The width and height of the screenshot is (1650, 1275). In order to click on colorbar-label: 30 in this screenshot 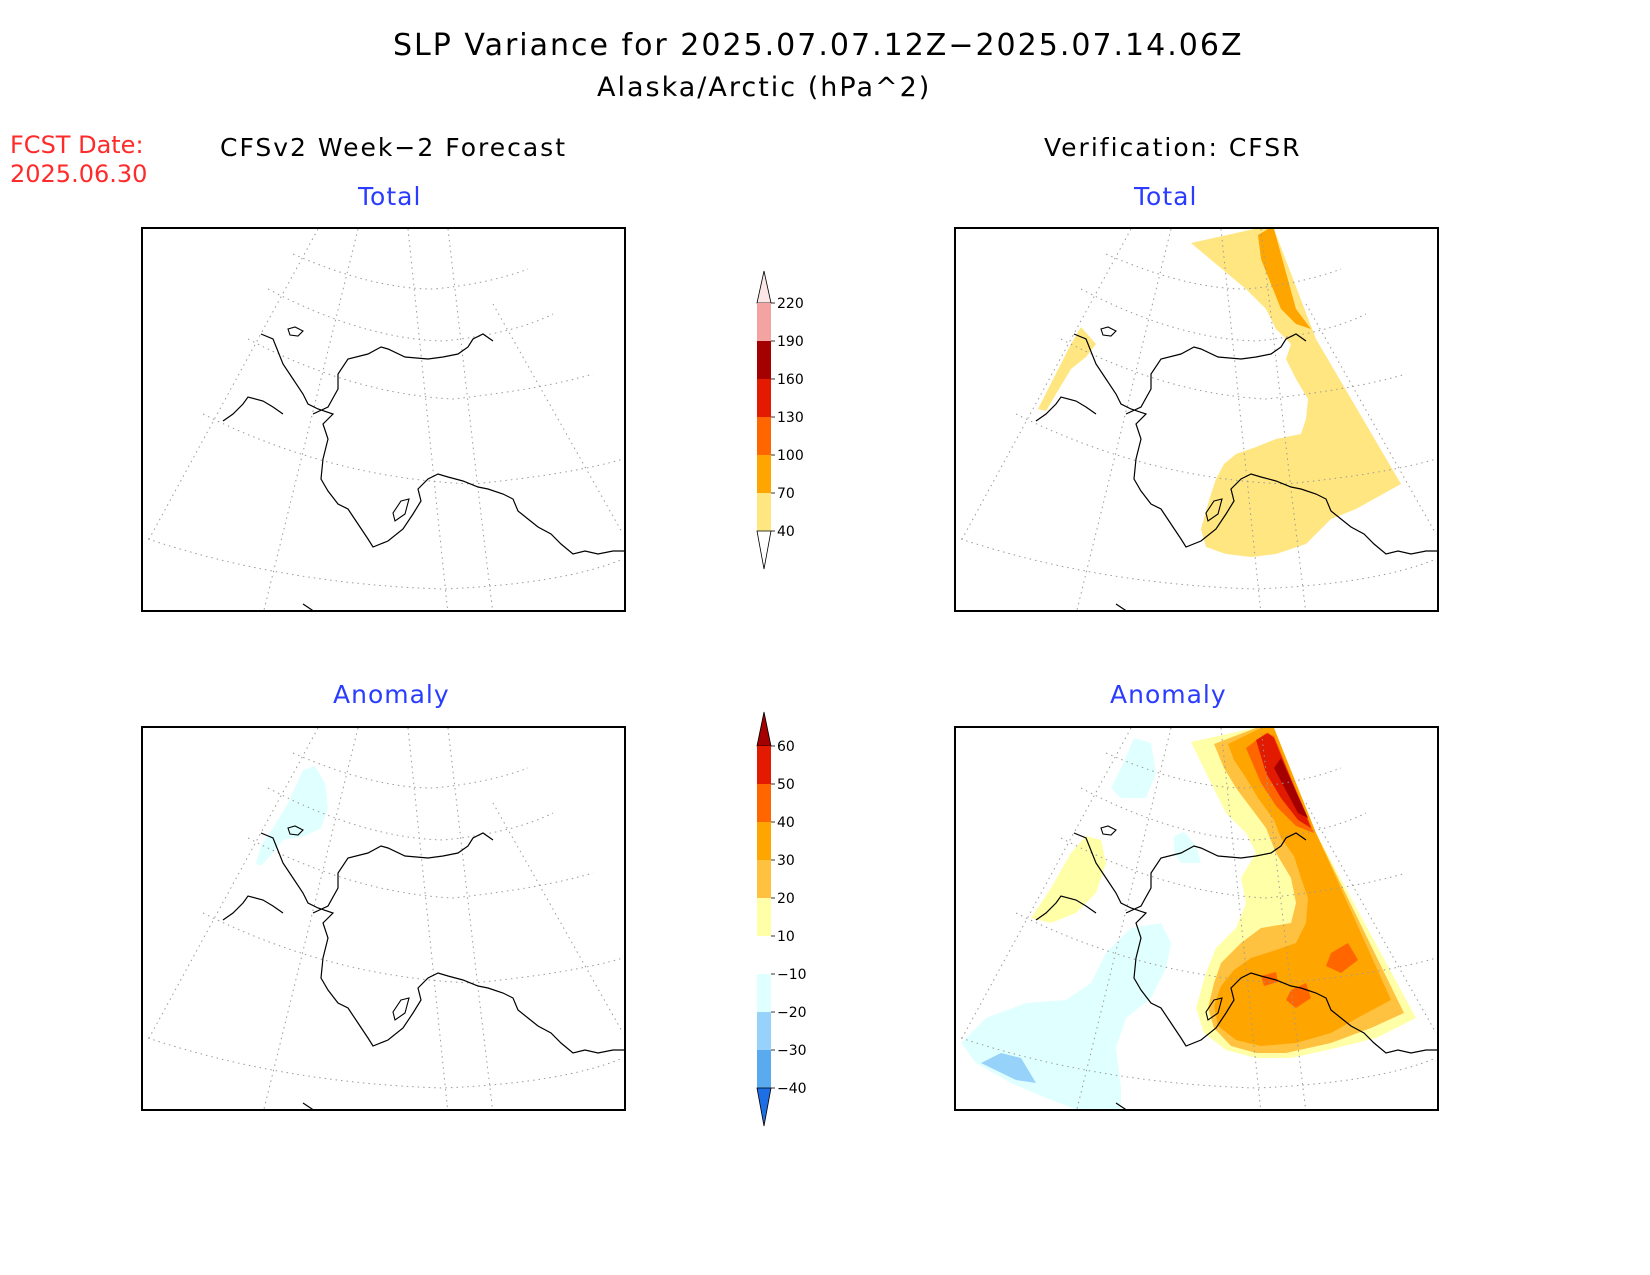, I will do `click(786, 861)`.